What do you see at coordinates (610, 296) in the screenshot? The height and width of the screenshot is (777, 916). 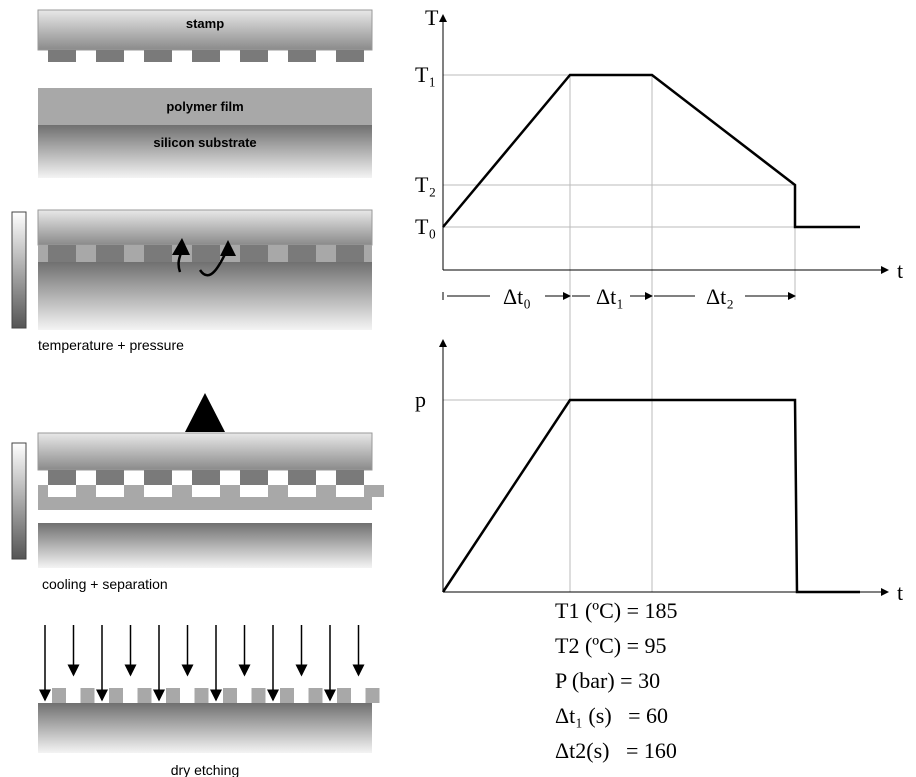 I see `interval: Δt₁` at bounding box center [610, 296].